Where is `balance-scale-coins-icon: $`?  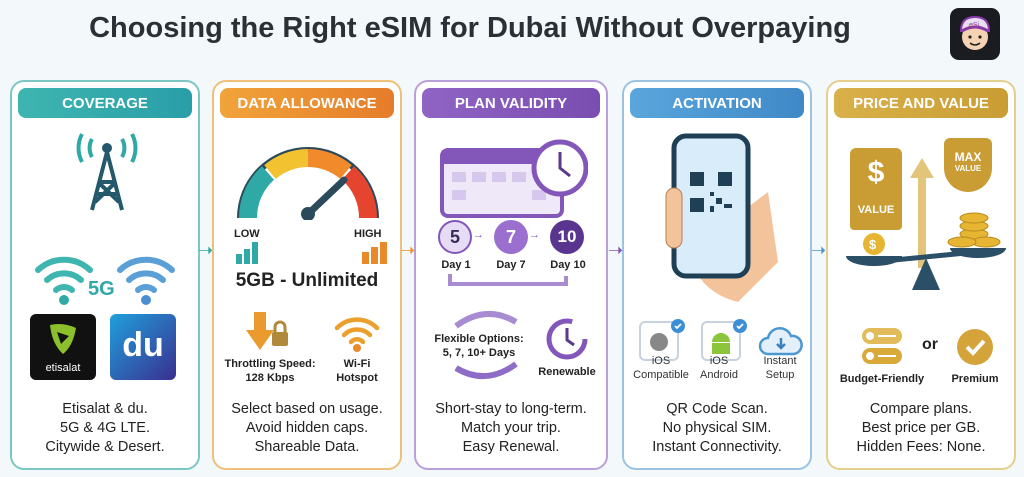 balance-scale-coins-icon: $ is located at coordinates (926, 251).